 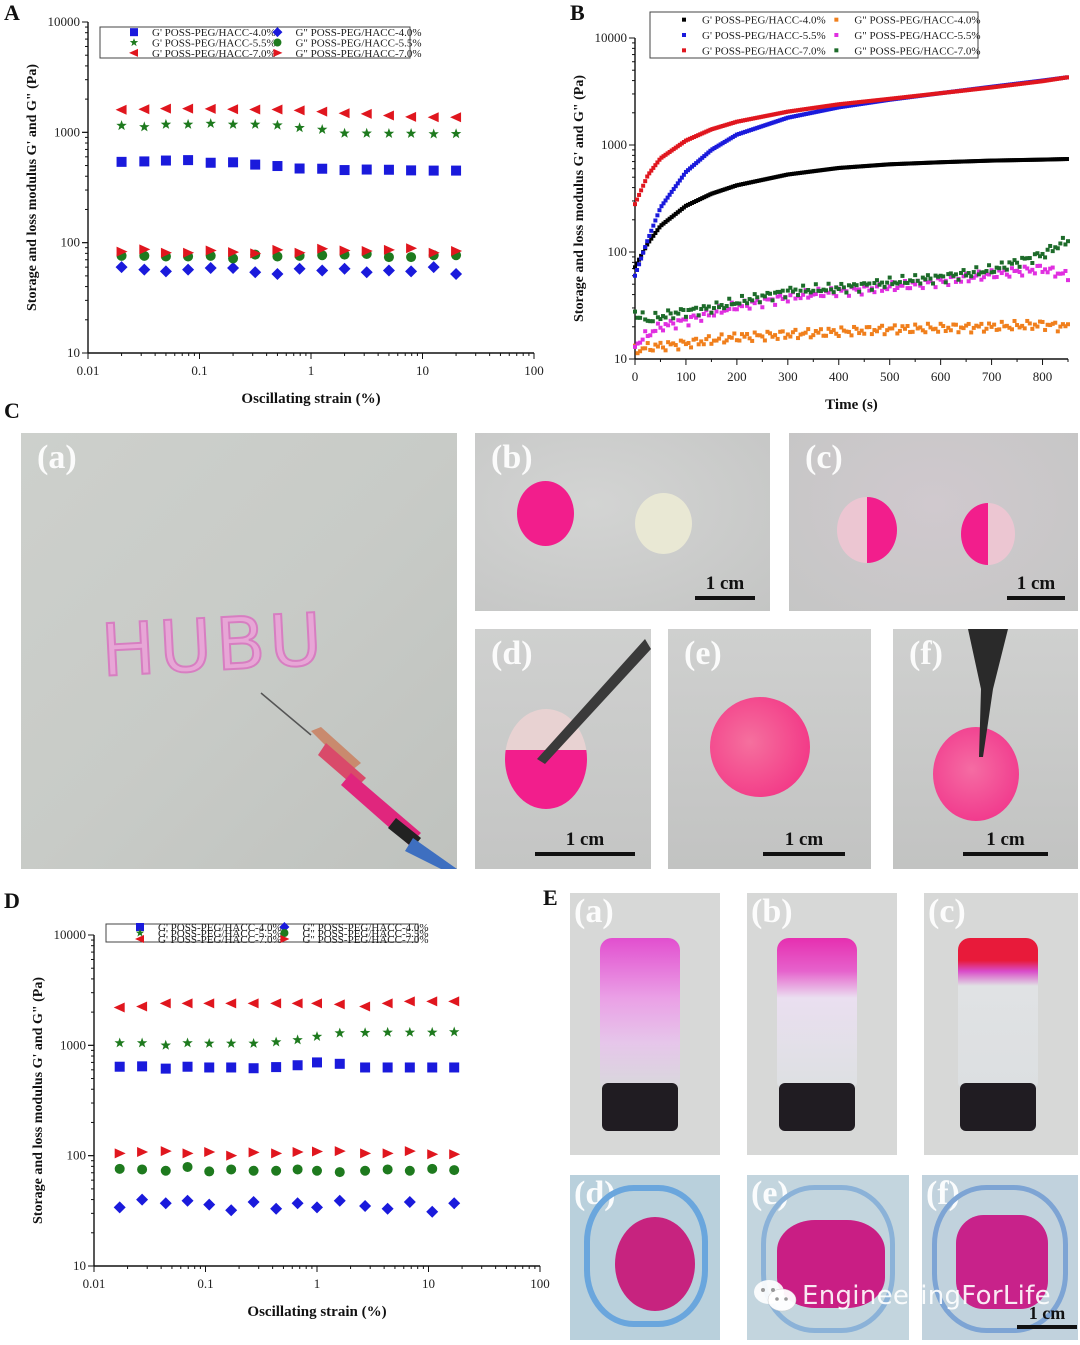 What do you see at coordinates (764, 36) in the screenshot?
I see `legend-entry: G' POSS-PEG/HACC-5.5%` at bounding box center [764, 36].